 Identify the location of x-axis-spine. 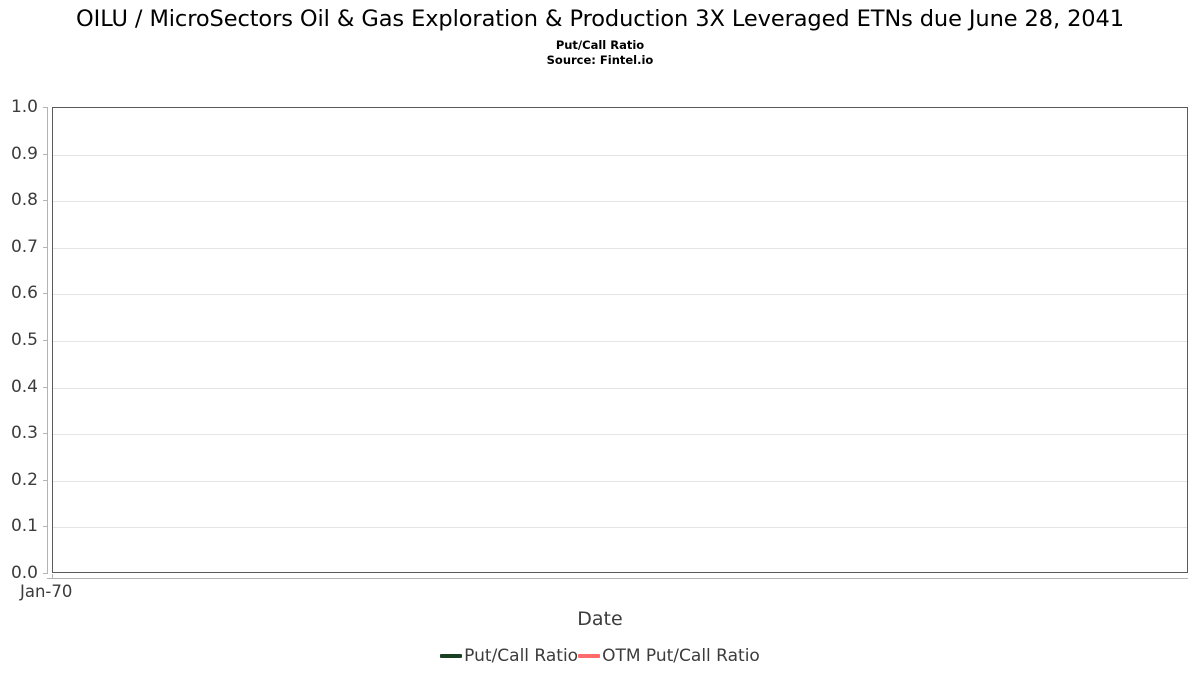
(617, 578).